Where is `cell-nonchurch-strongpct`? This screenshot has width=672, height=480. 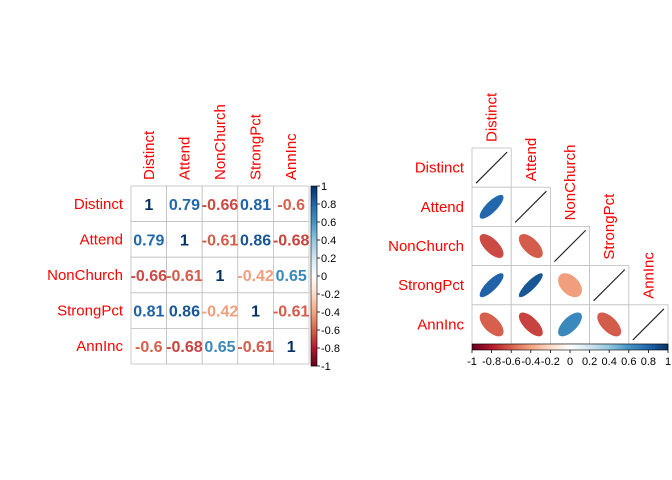 cell-nonchurch-strongpct is located at coordinates (255, 275).